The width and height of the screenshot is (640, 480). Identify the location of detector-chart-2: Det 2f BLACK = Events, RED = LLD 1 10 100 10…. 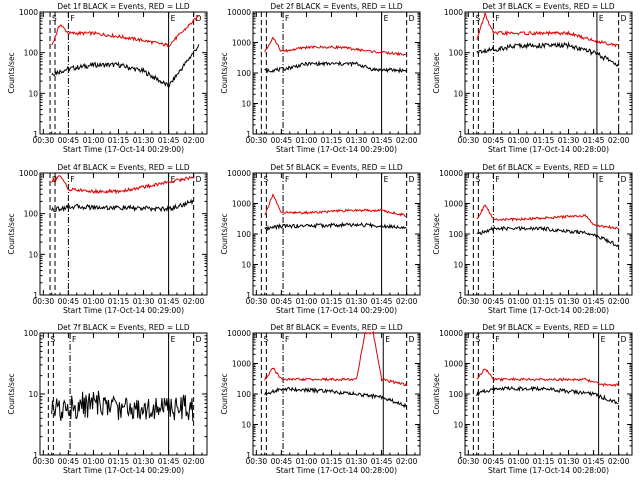
(320, 78).